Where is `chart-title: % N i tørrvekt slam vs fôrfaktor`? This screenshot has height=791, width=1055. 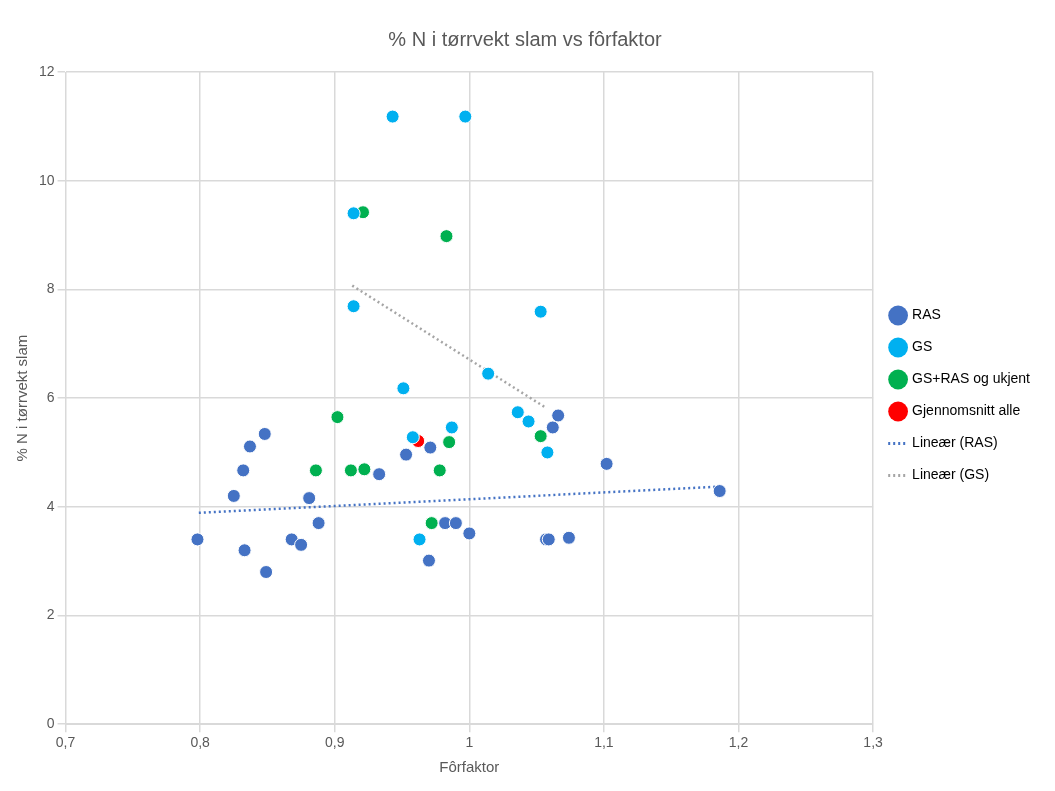
chart-title: % N i tørrvekt slam vs fôrfaktor is located at coordinates (525, 38).